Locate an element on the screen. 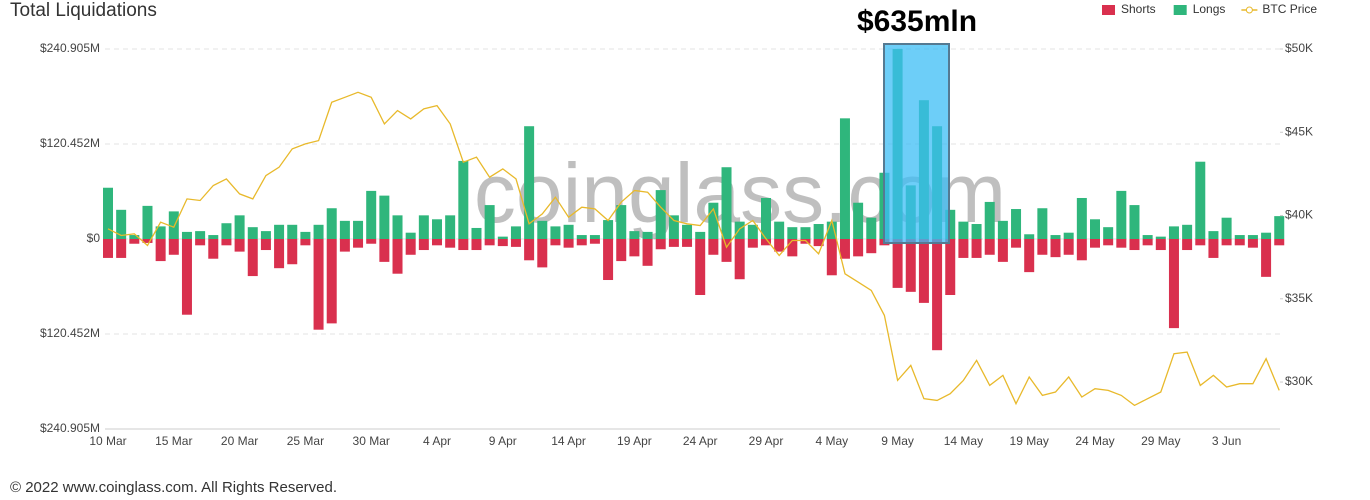 The image size is (1370, 500). x-tick-label: 14 Apr is located at coordinates (568, 441).